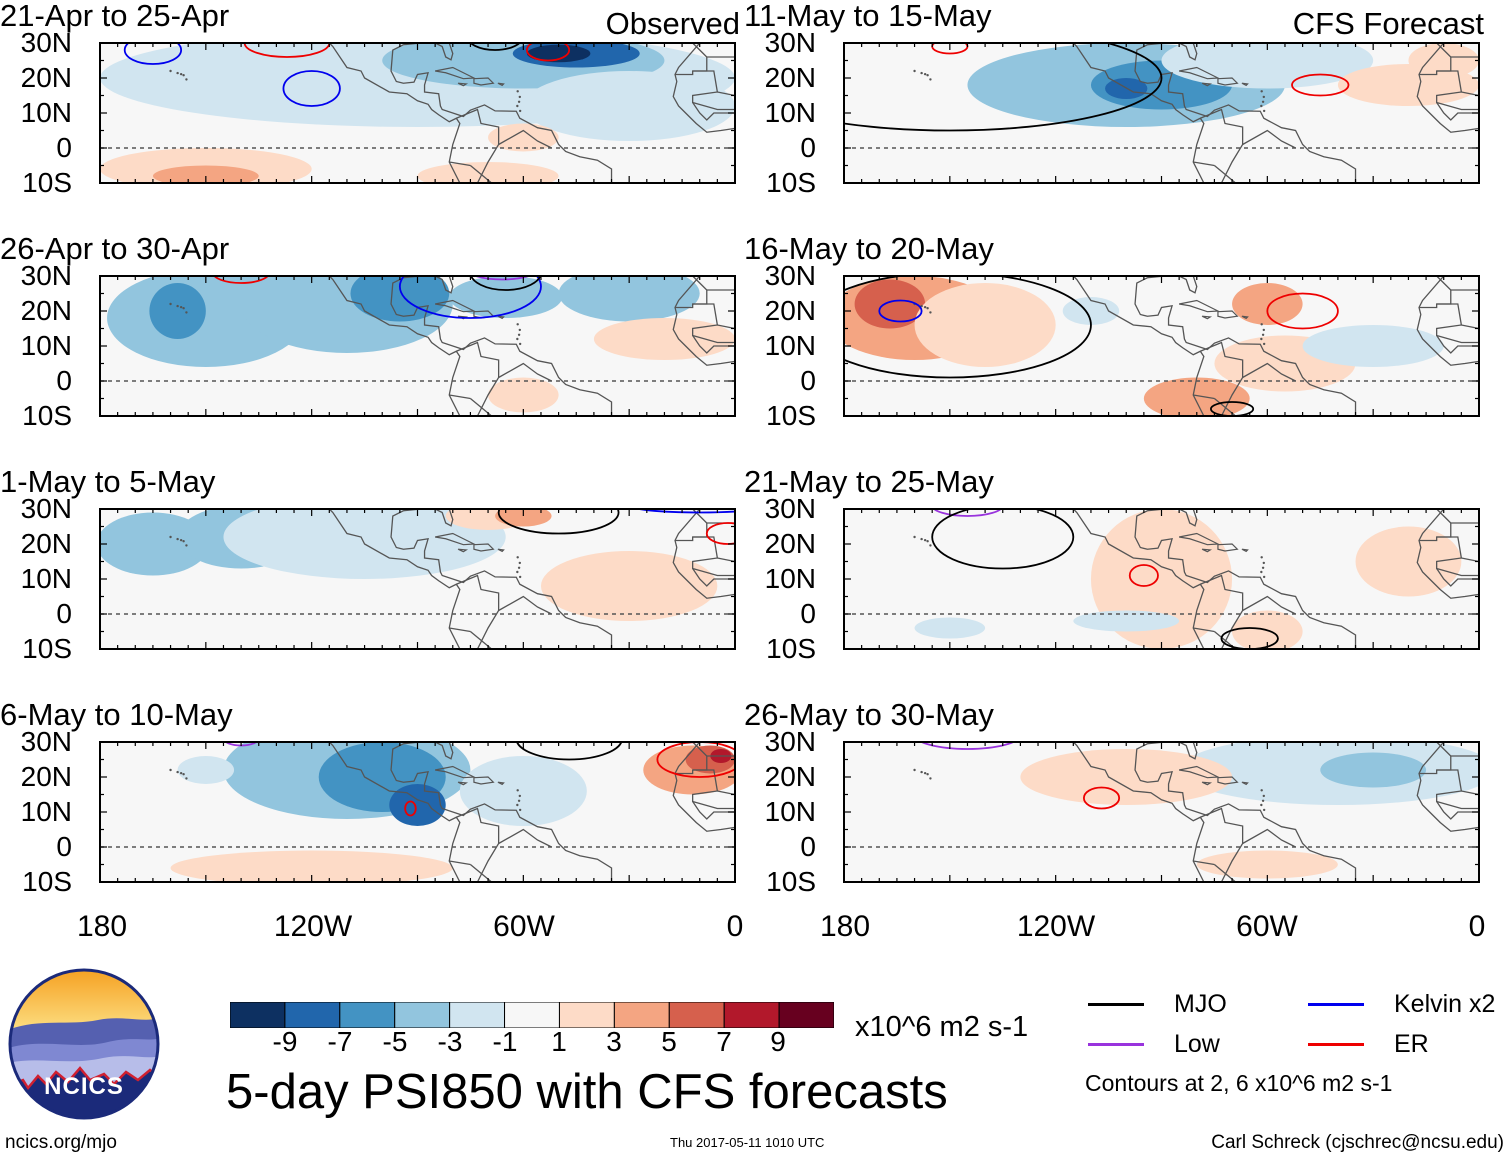 The width and height of the screenshot is (1510, 1158). Describe the element at coordinates (1368, 1044) in the screenshot. I see `legend-item-er: ER` at that location.